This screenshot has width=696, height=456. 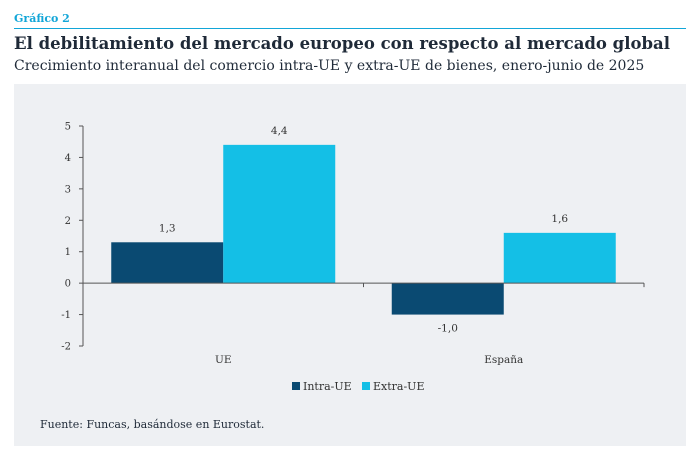 I want to click on y-tick-label: 1, so click(x=68, y=252).